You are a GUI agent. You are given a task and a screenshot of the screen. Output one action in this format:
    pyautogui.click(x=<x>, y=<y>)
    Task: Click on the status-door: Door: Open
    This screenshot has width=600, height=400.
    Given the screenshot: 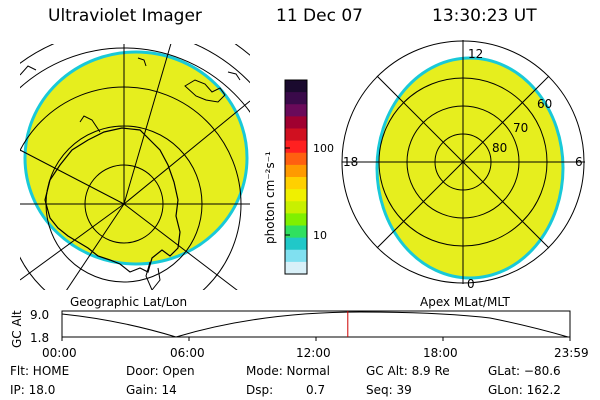 What is the action you would take?
    pyautogui.click(x=160, y=371)
    